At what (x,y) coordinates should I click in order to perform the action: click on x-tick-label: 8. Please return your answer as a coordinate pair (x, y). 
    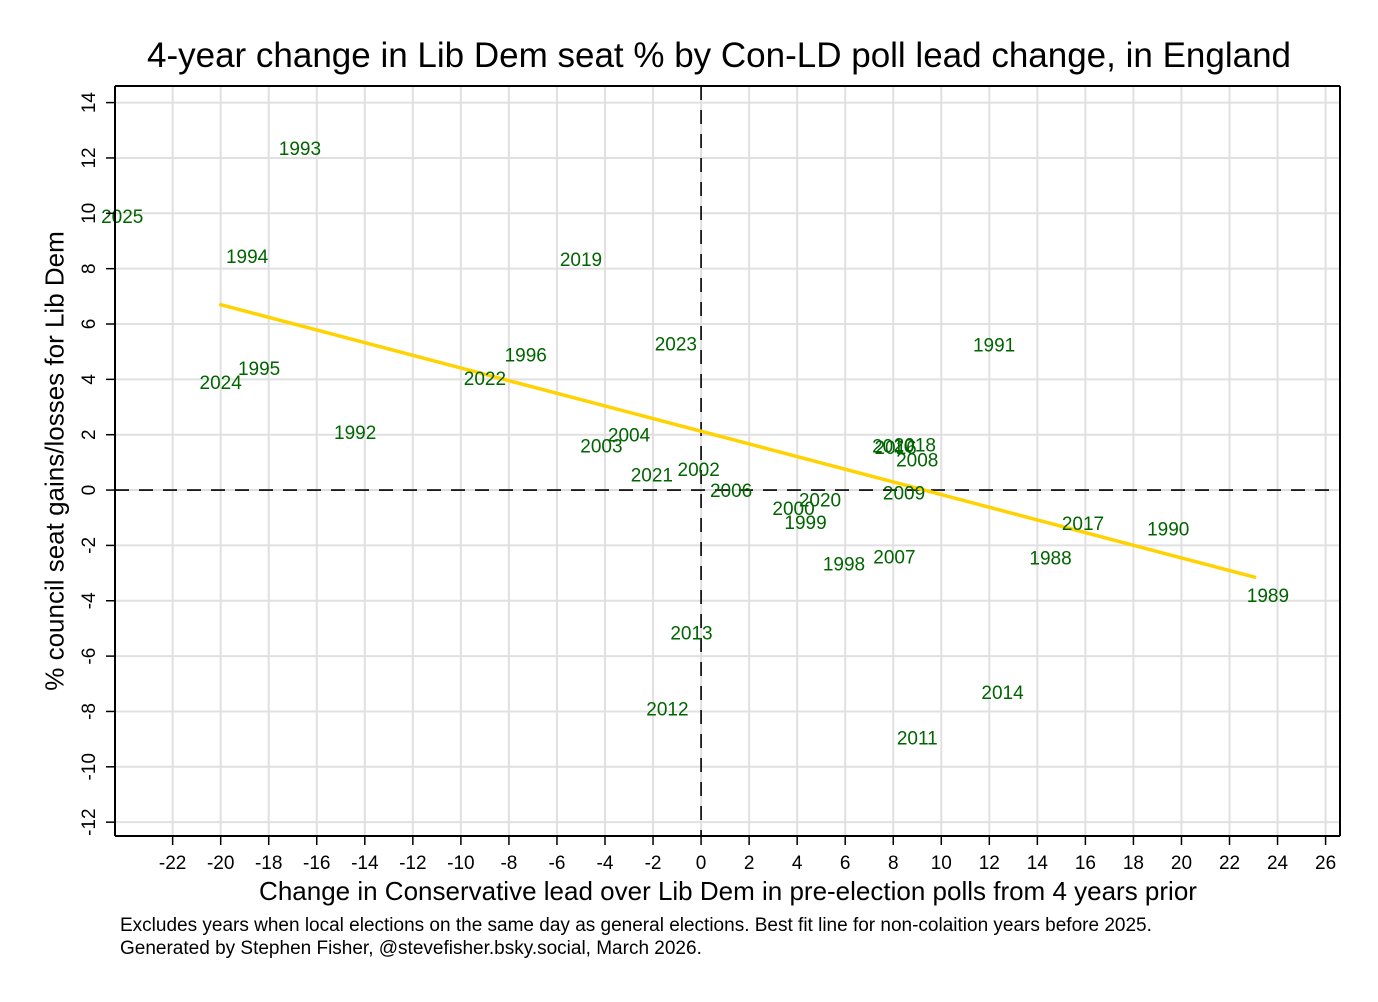
    Looking at the image, I should click on (893, 863).